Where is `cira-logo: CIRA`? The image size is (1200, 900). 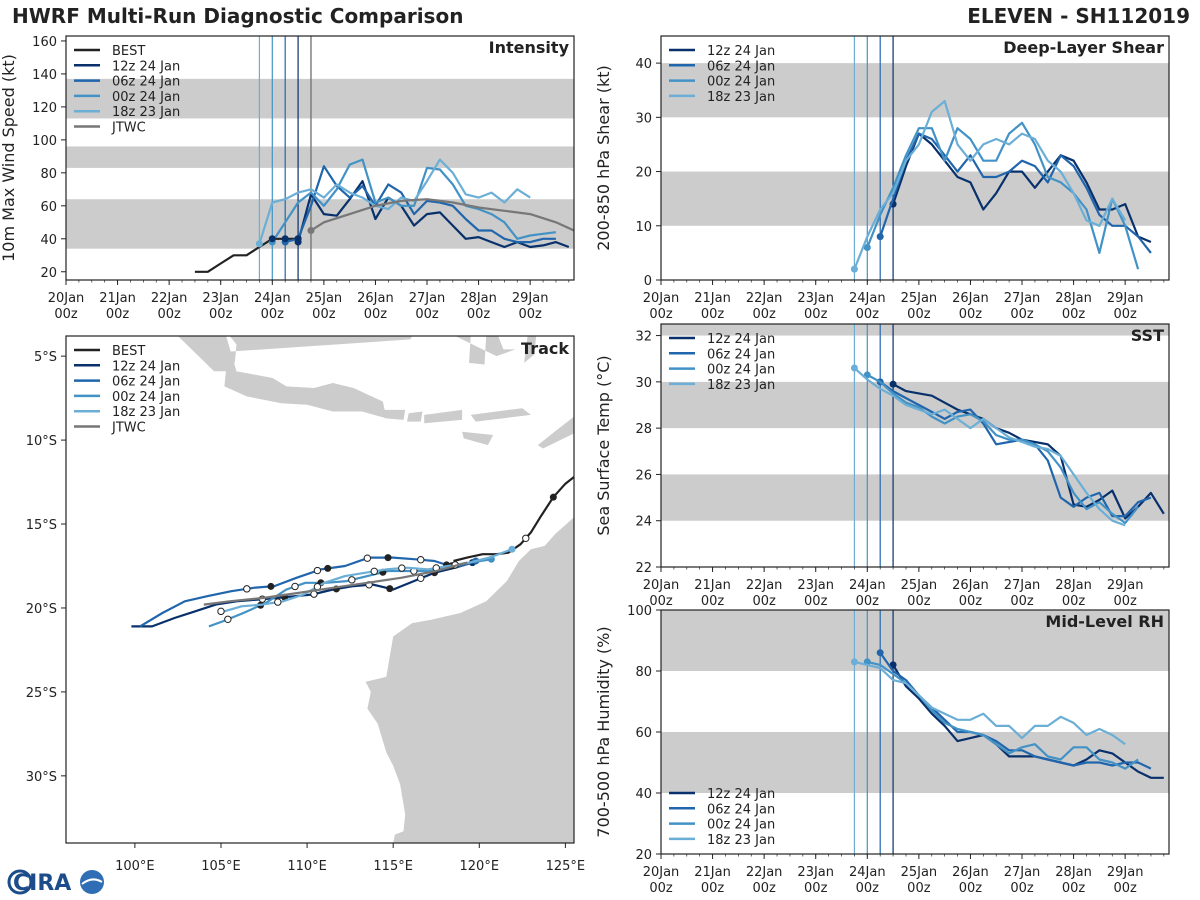 cira-logo: CIRA is located at coordinates (55, 882).